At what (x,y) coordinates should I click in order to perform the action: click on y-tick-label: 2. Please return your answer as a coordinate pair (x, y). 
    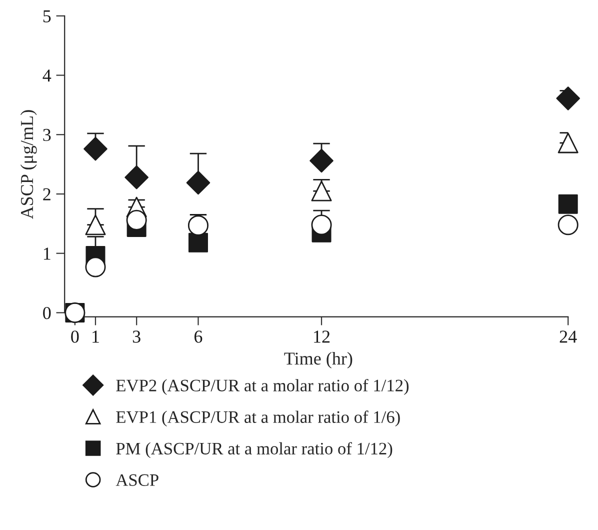
    Looking at the image, I should click on (46, 194).